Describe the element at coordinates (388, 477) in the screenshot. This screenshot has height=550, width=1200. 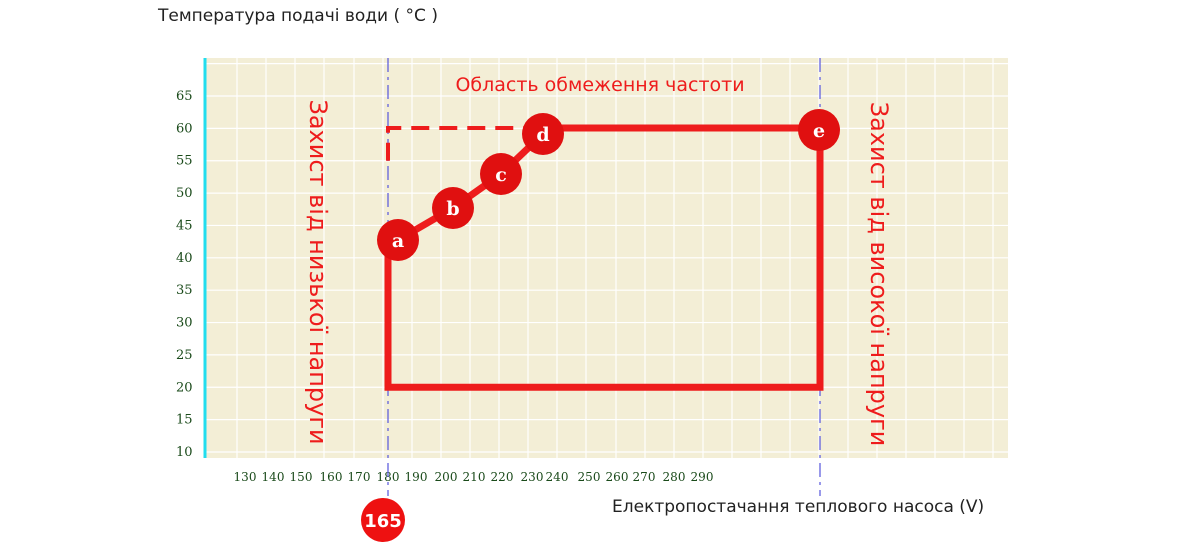
I see `x-tick-label: 180` at that location.